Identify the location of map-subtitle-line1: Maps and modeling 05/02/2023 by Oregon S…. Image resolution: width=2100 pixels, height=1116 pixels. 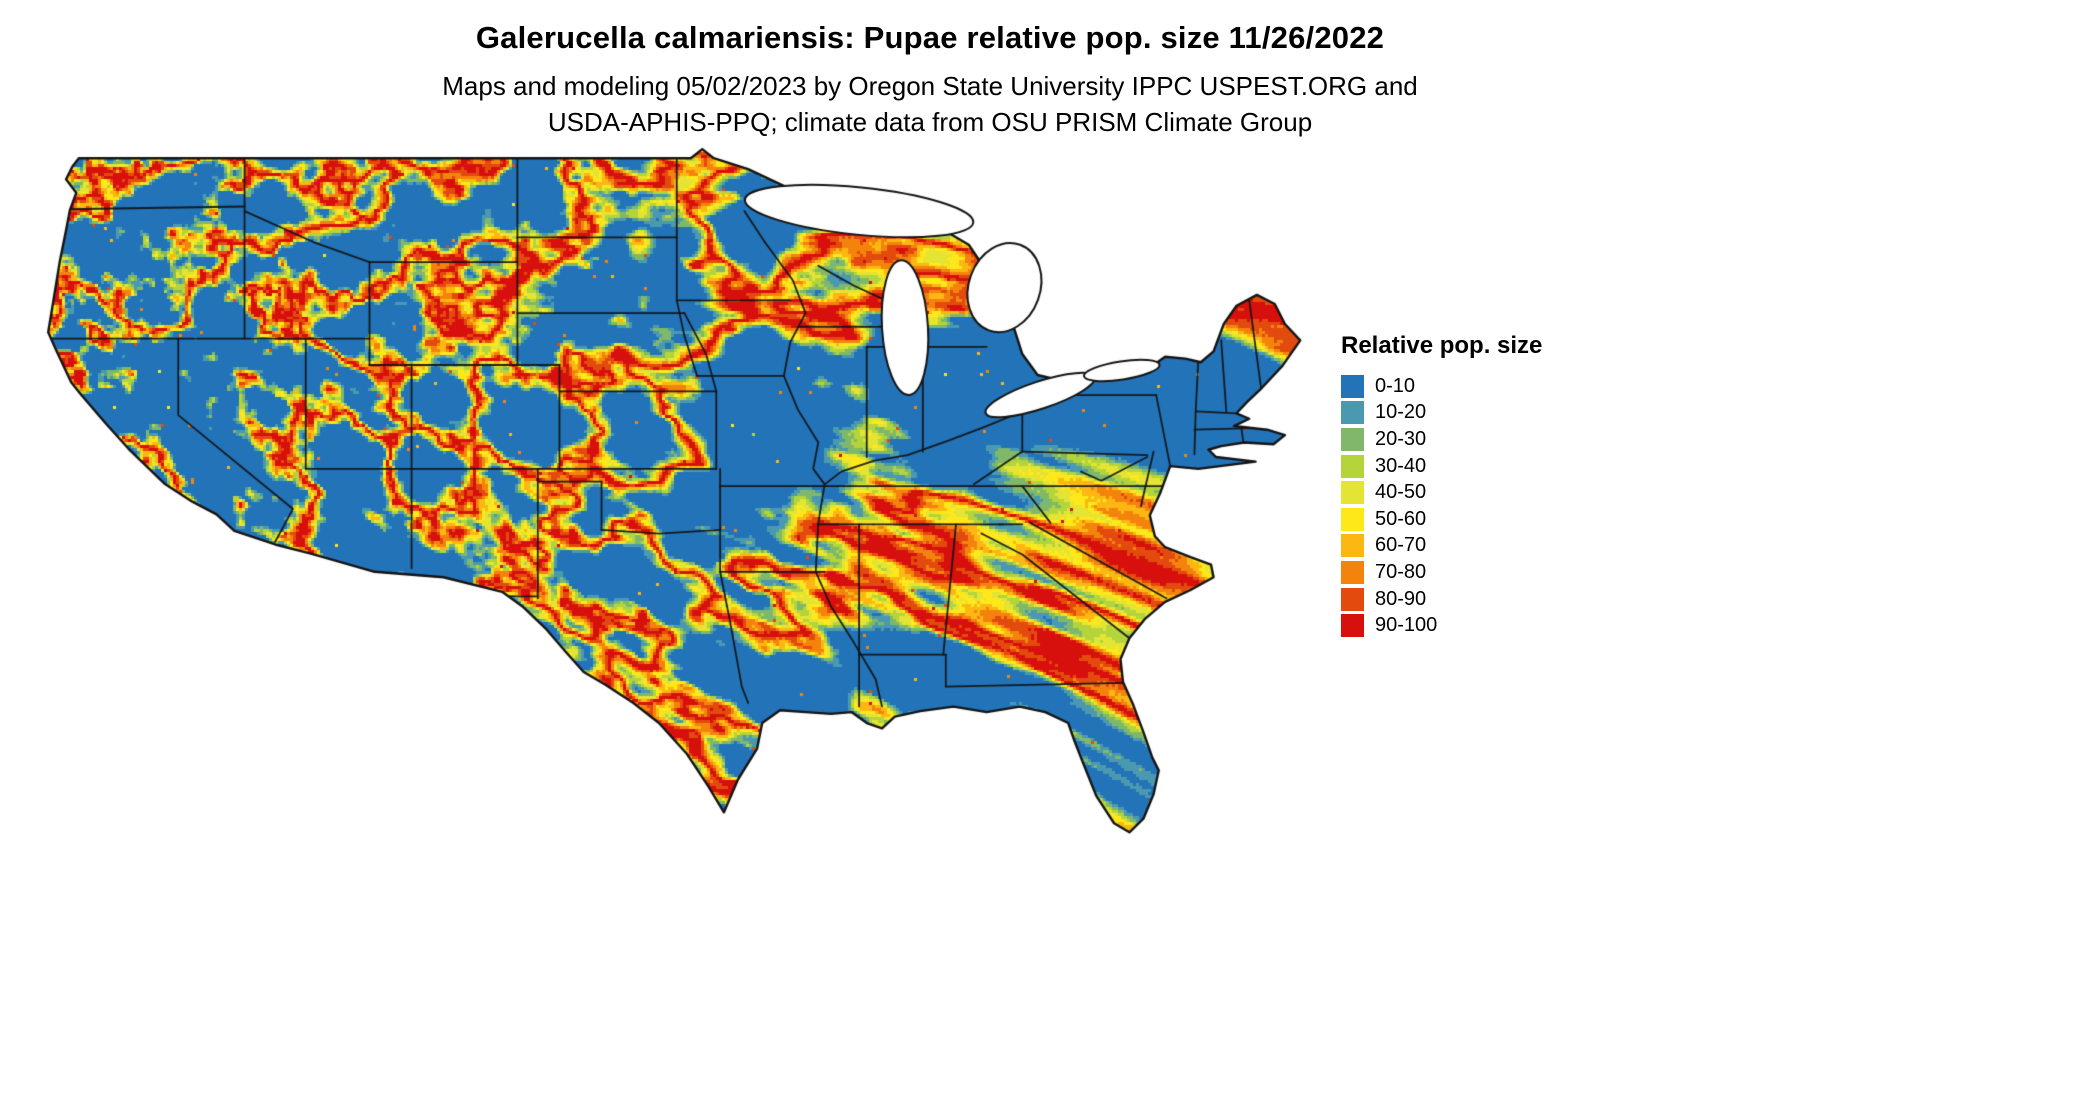
(930, 86).